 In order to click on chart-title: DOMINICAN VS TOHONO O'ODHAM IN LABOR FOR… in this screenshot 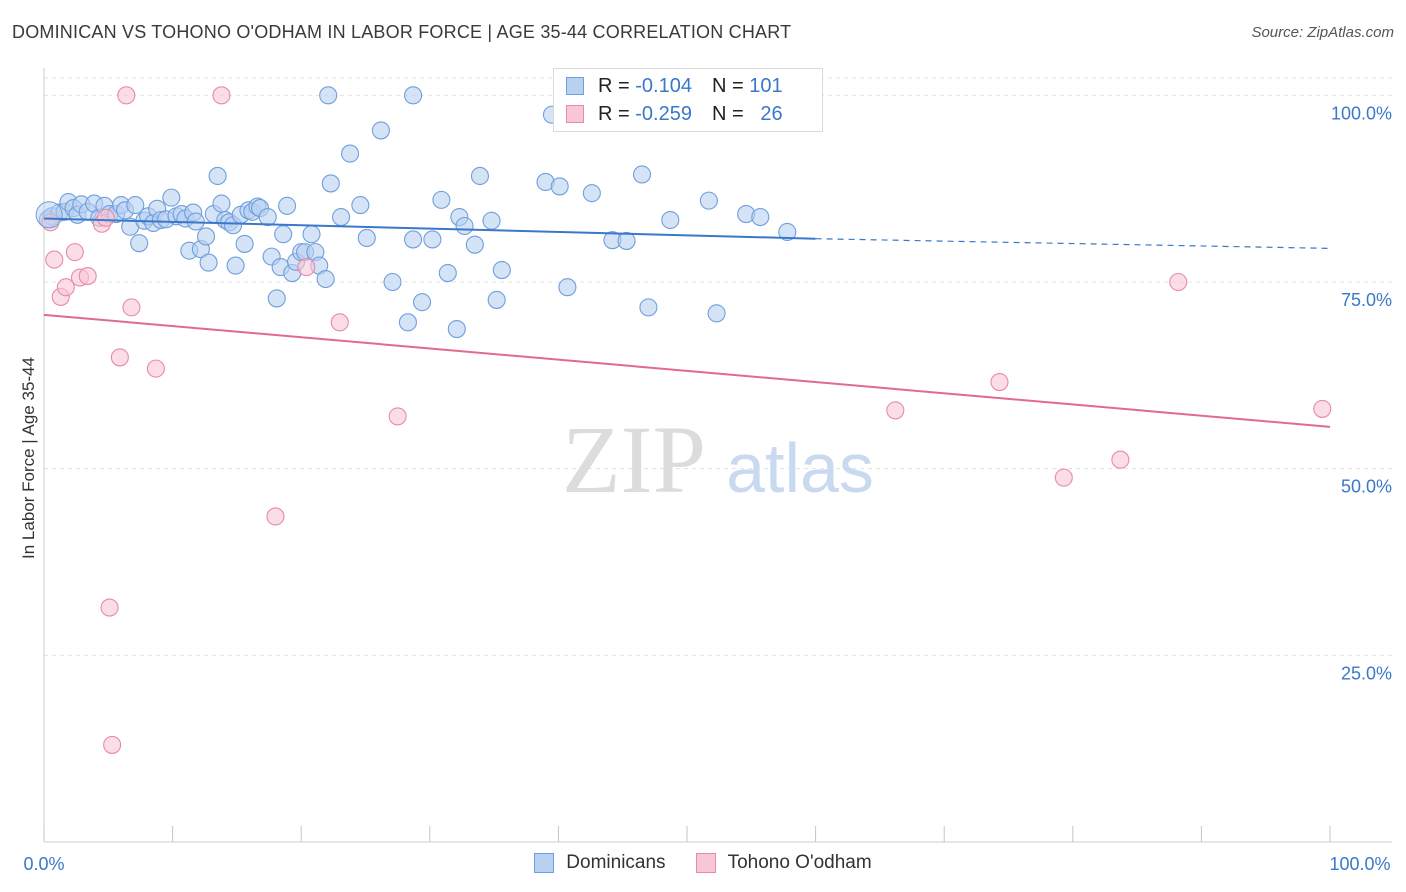, I will do `click(402, 32)`.